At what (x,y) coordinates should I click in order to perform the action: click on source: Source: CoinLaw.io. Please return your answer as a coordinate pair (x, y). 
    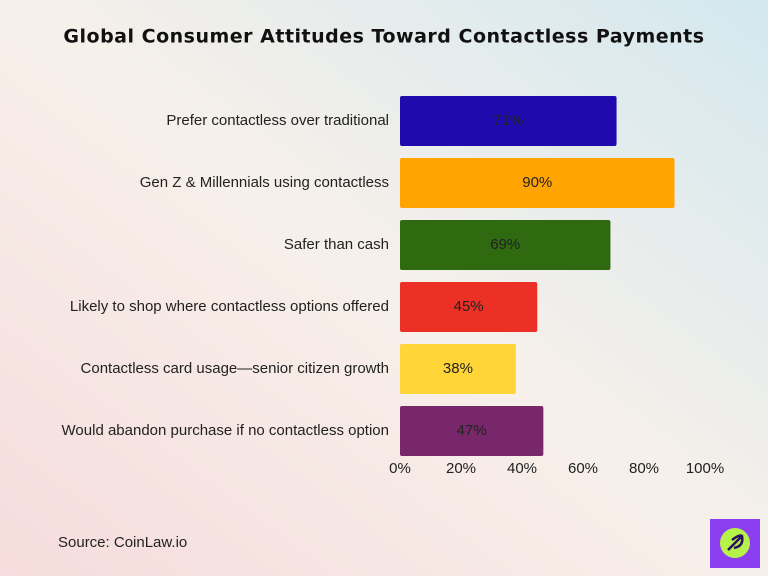
    Looking at the image, I should click on (122, 542).